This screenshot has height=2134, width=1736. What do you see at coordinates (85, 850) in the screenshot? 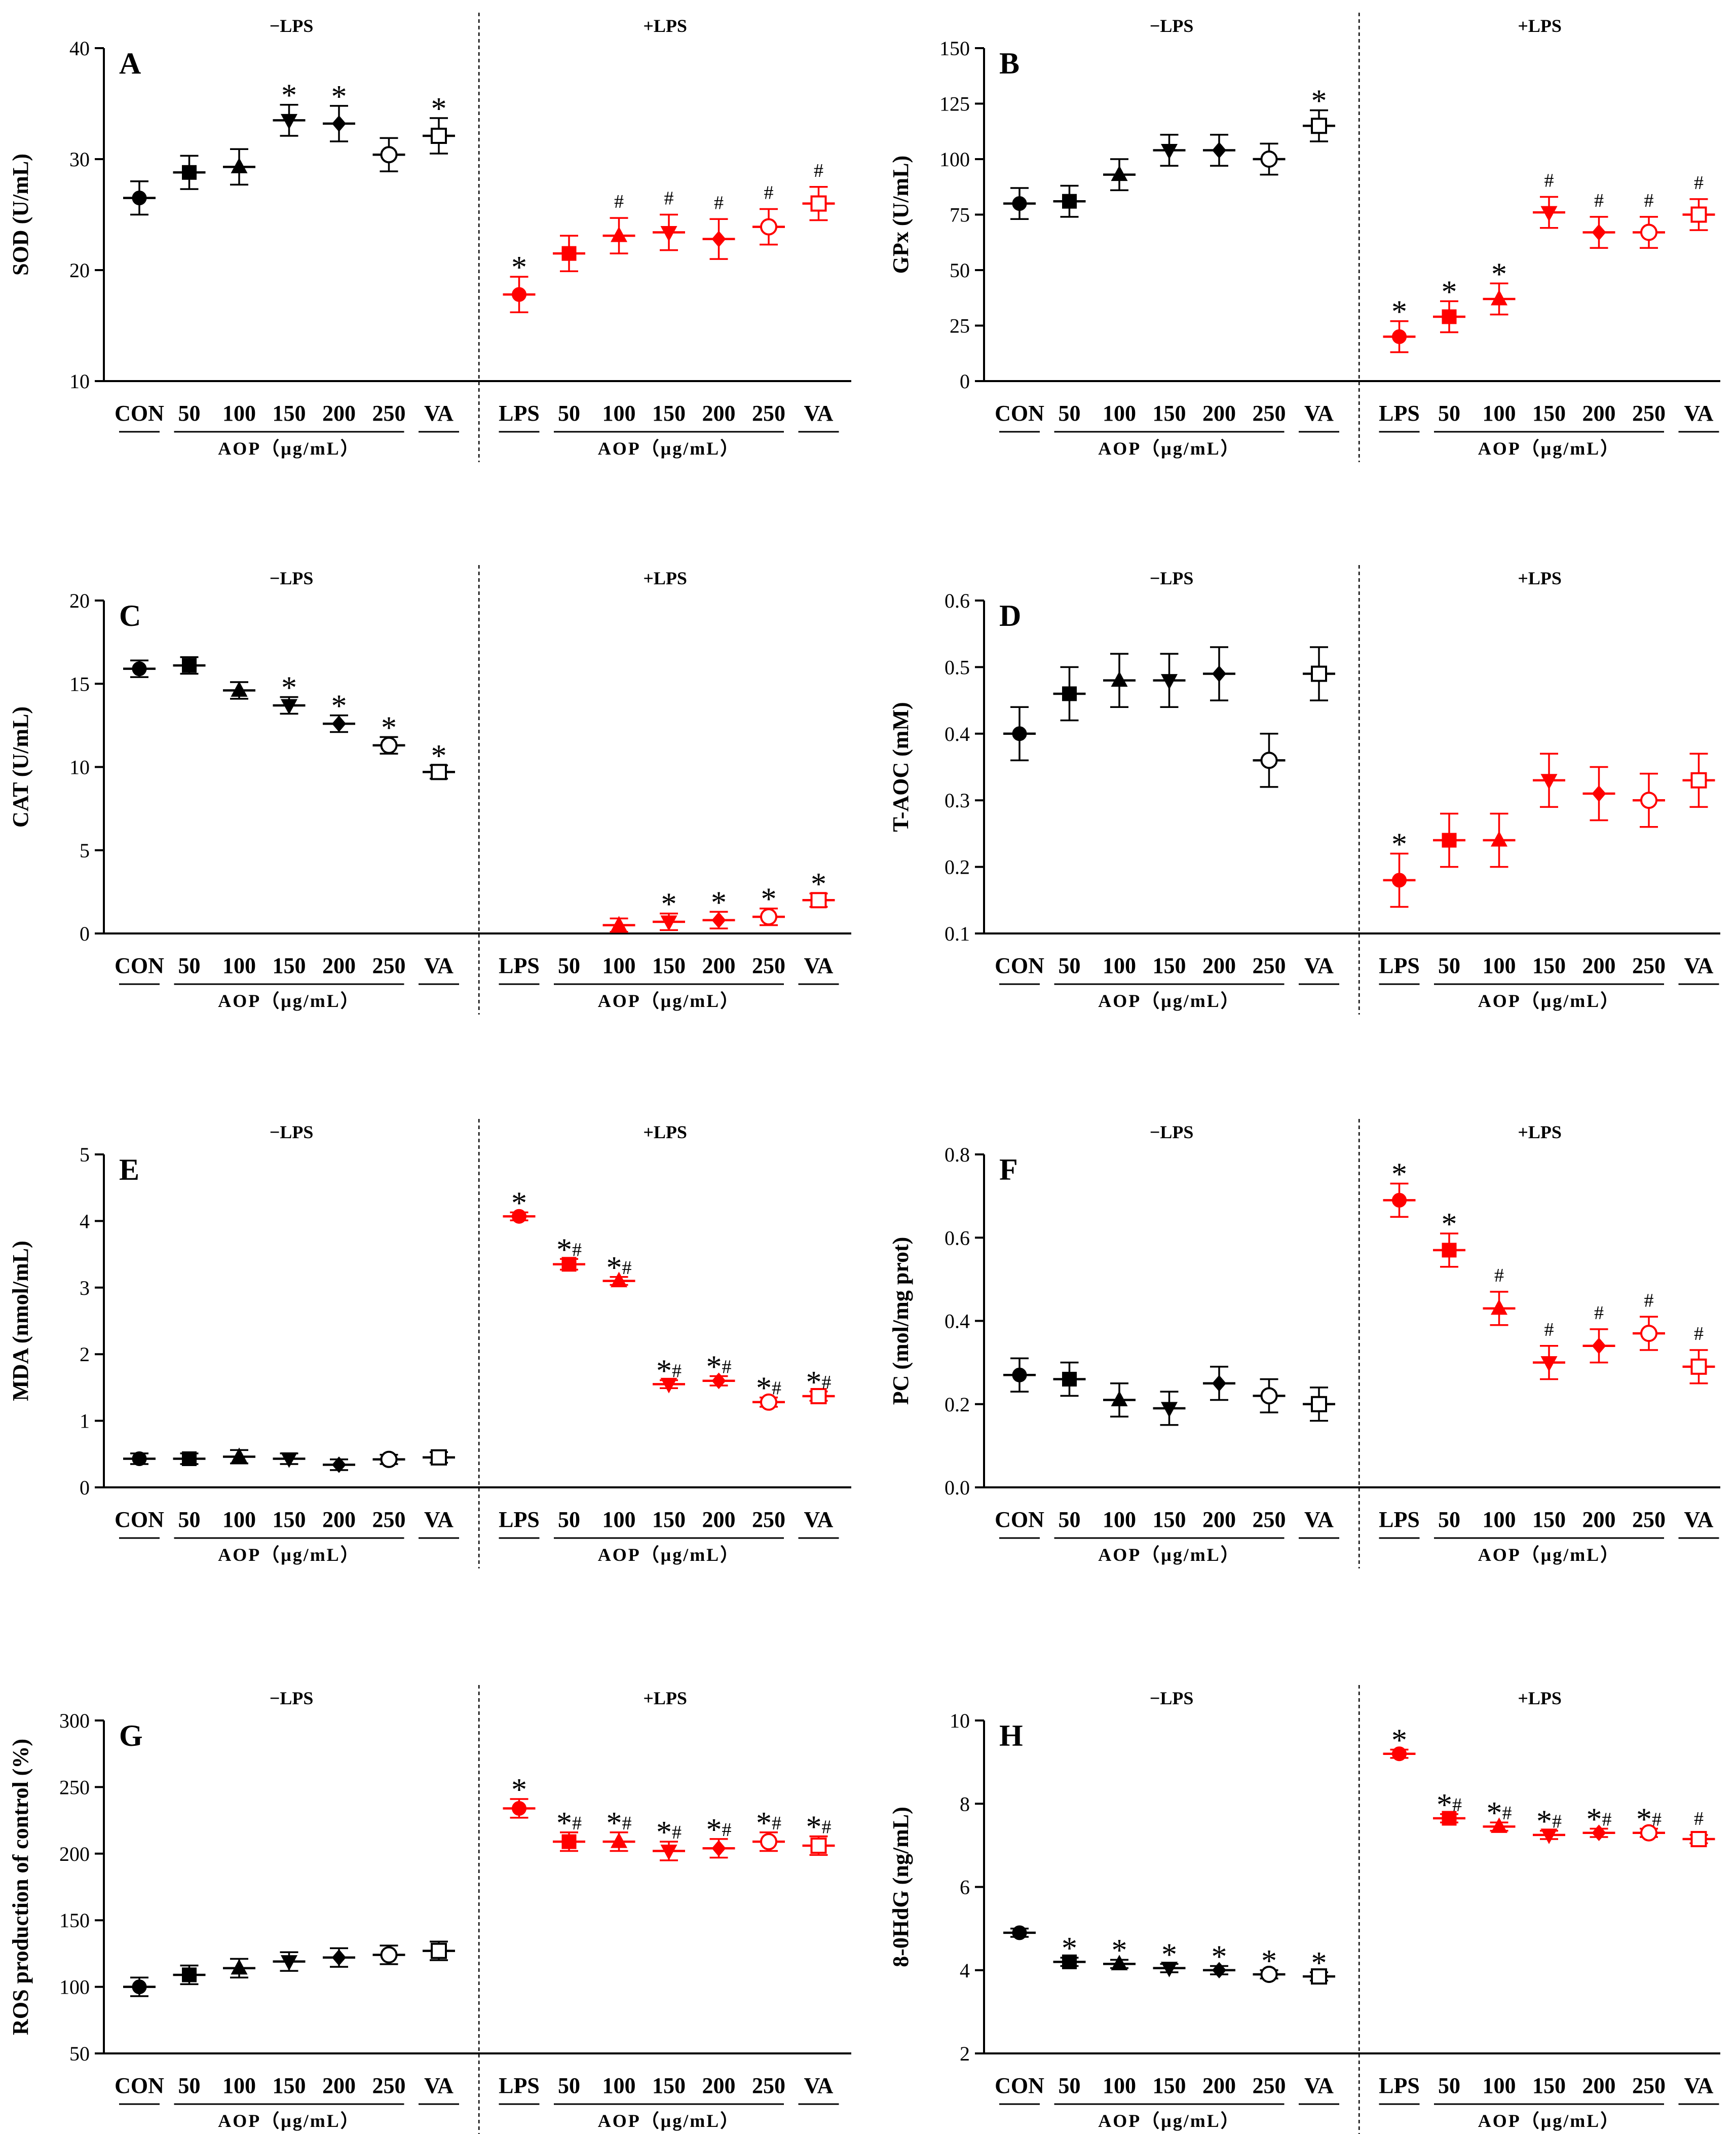
I see `y-tick-label: 5` at bounding box center [85, 850].